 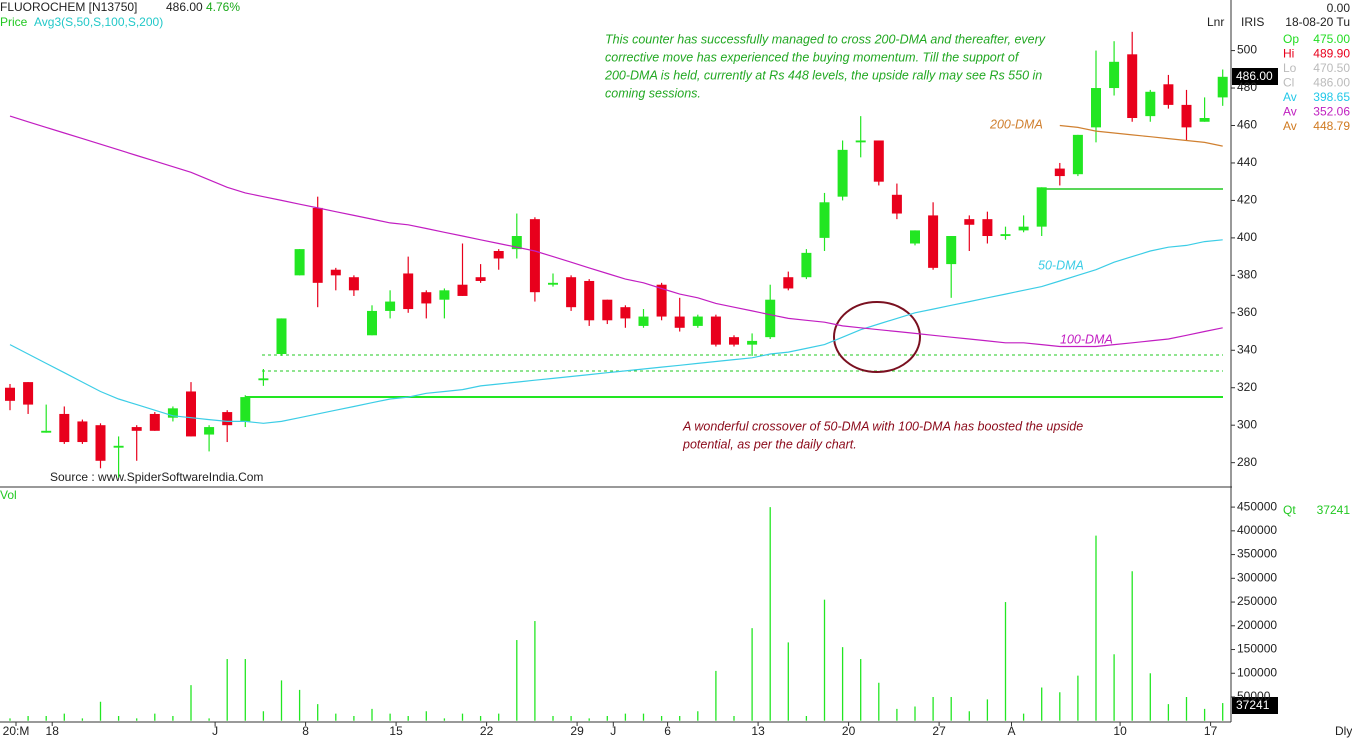 I want to click on ma-label: 100-DMA, so click(x=1086, y=339).